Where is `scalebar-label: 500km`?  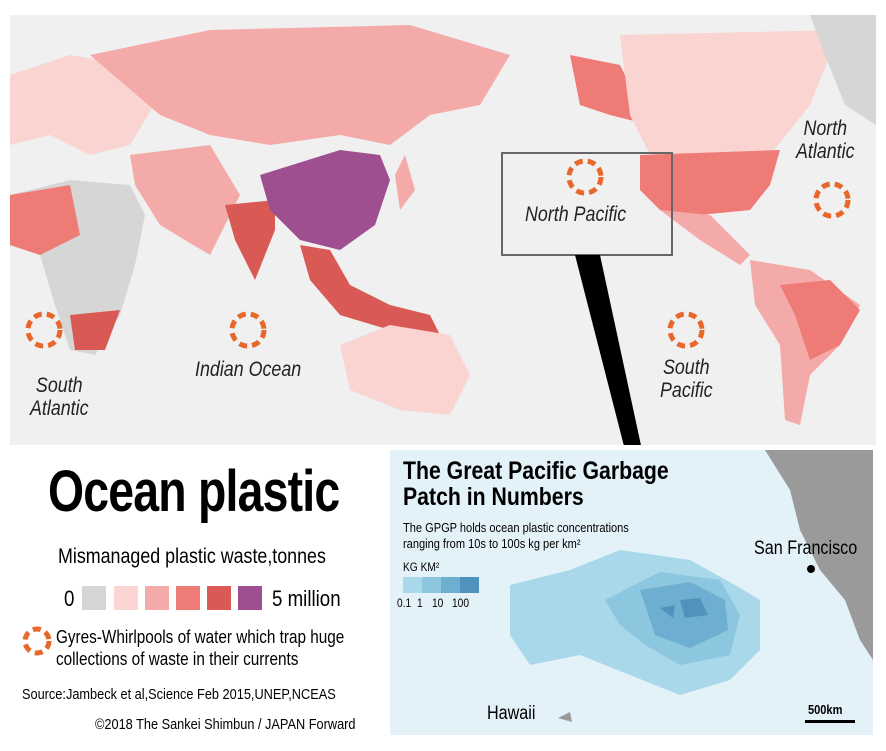 scalebar-label: 500km is located at coordinates (825, 709).